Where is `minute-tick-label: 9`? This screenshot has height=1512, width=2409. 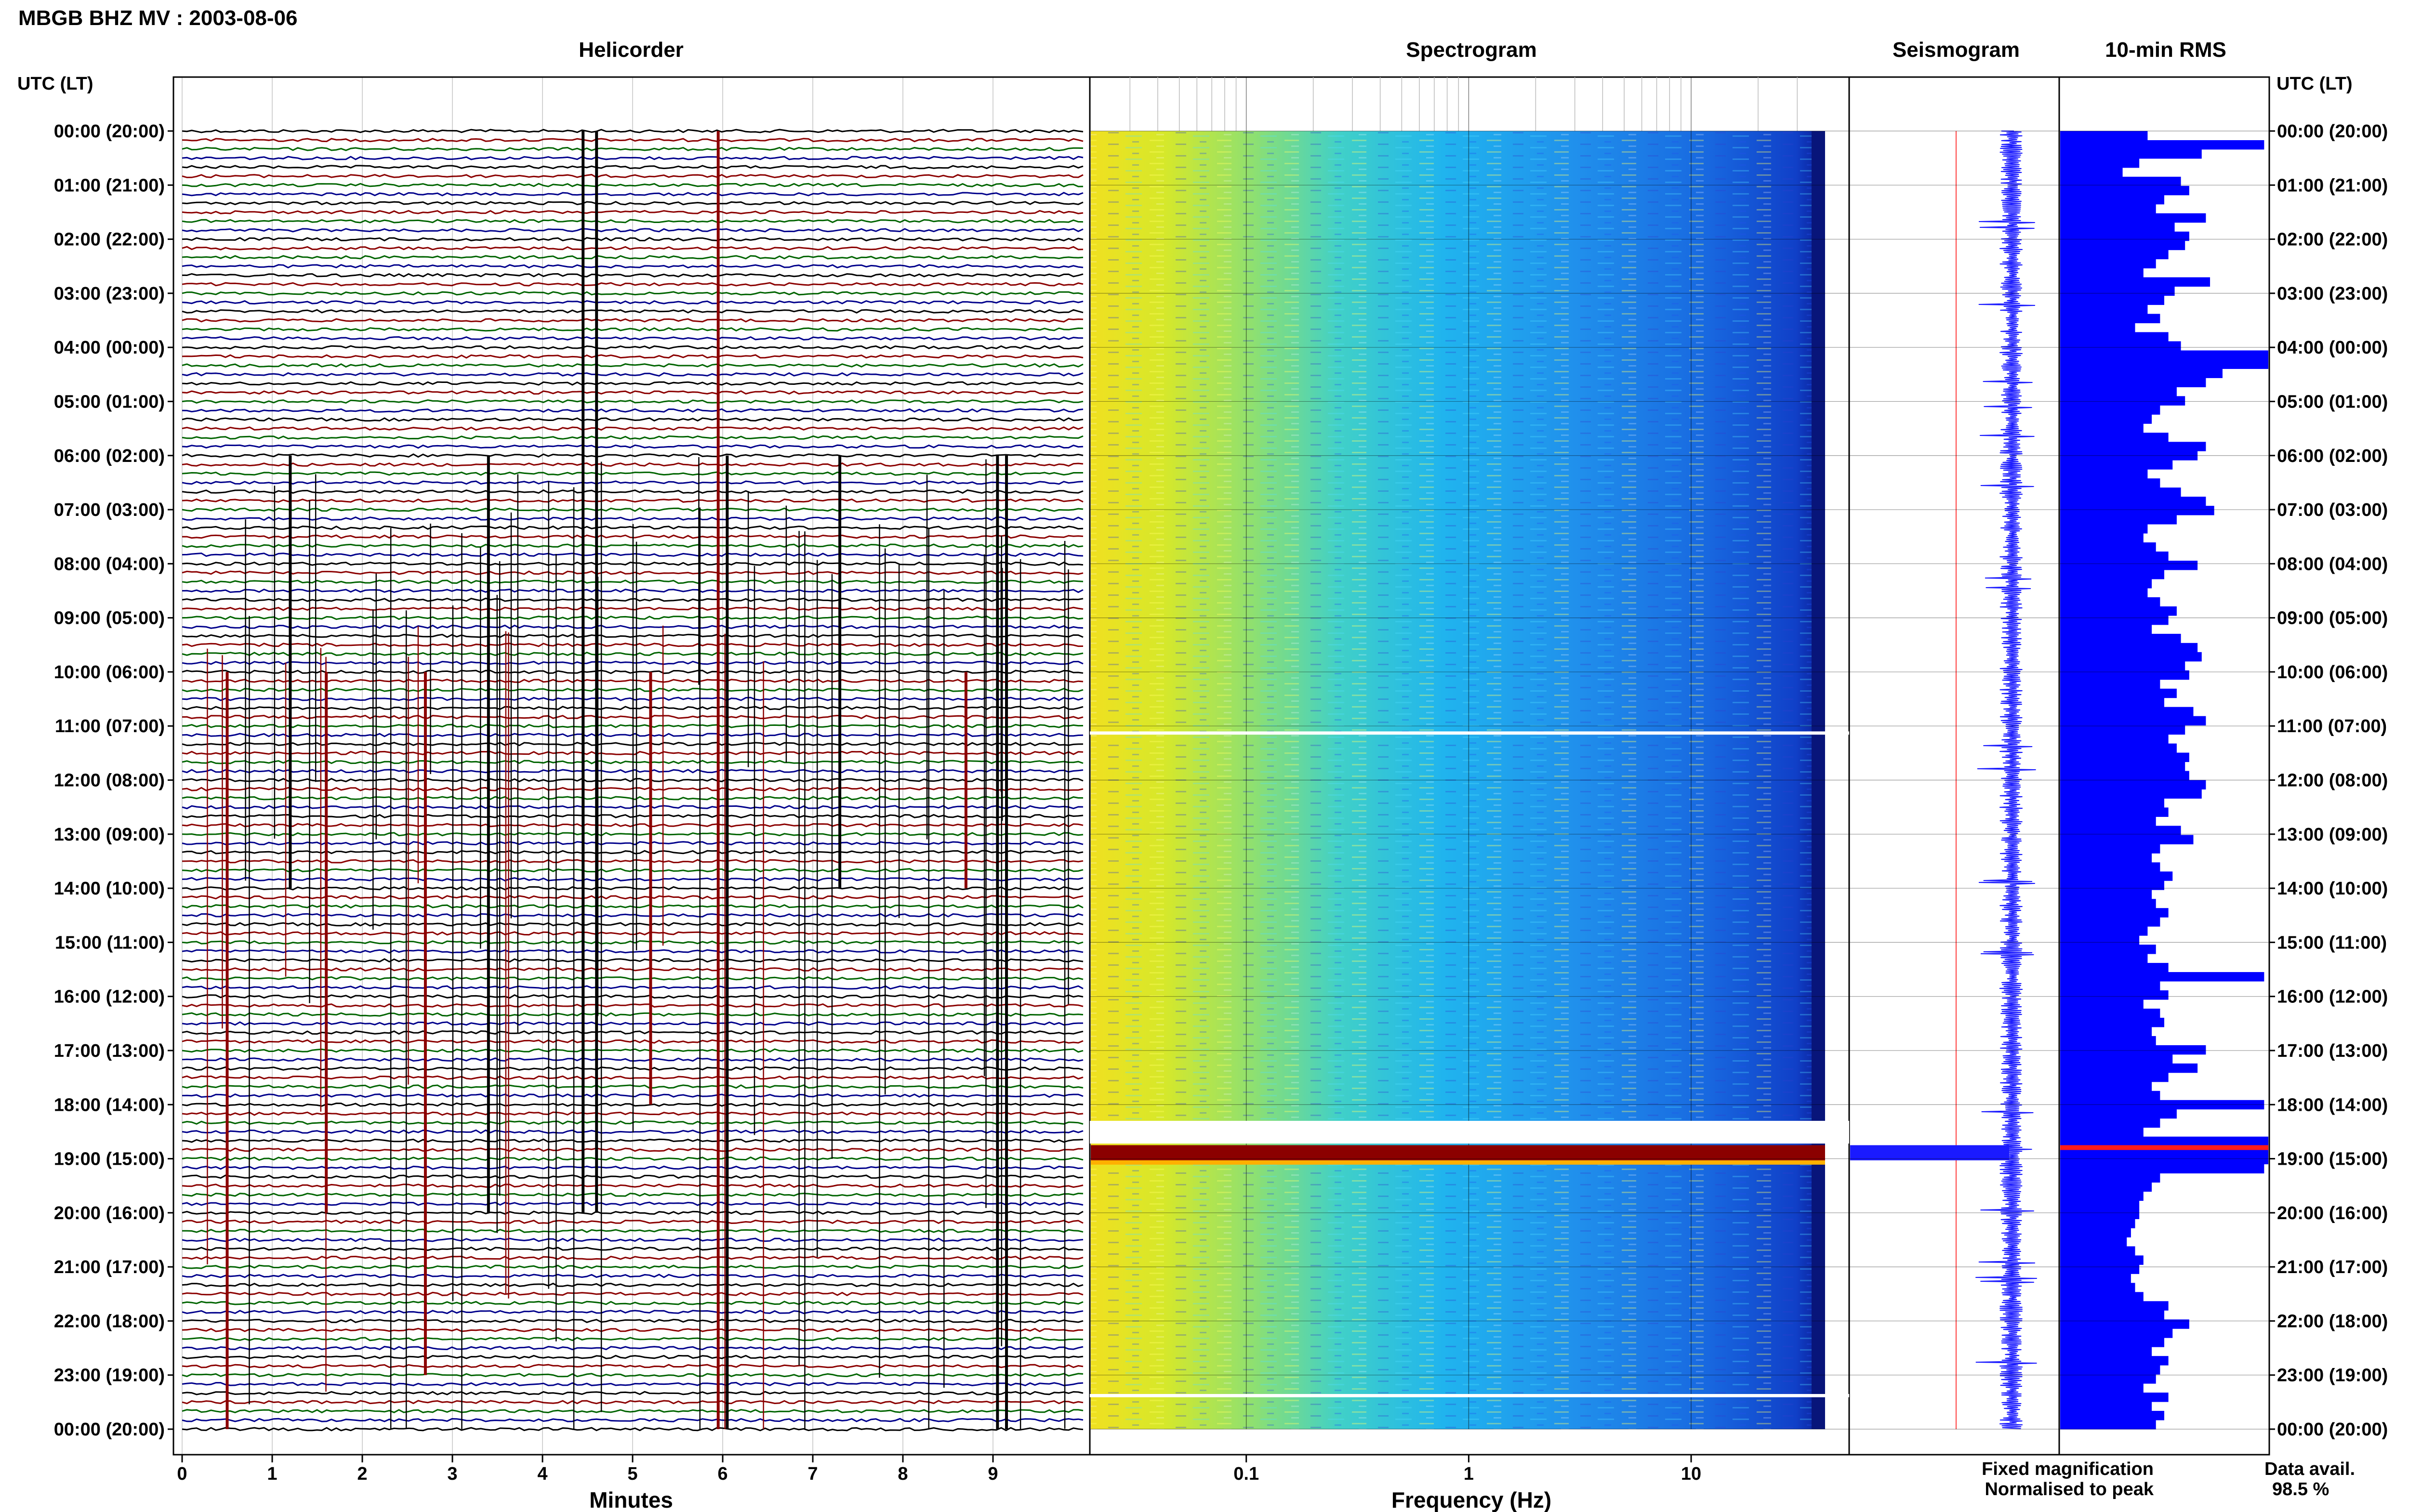
minute-tick-label: 9 is located at coordinates (993, 1474).